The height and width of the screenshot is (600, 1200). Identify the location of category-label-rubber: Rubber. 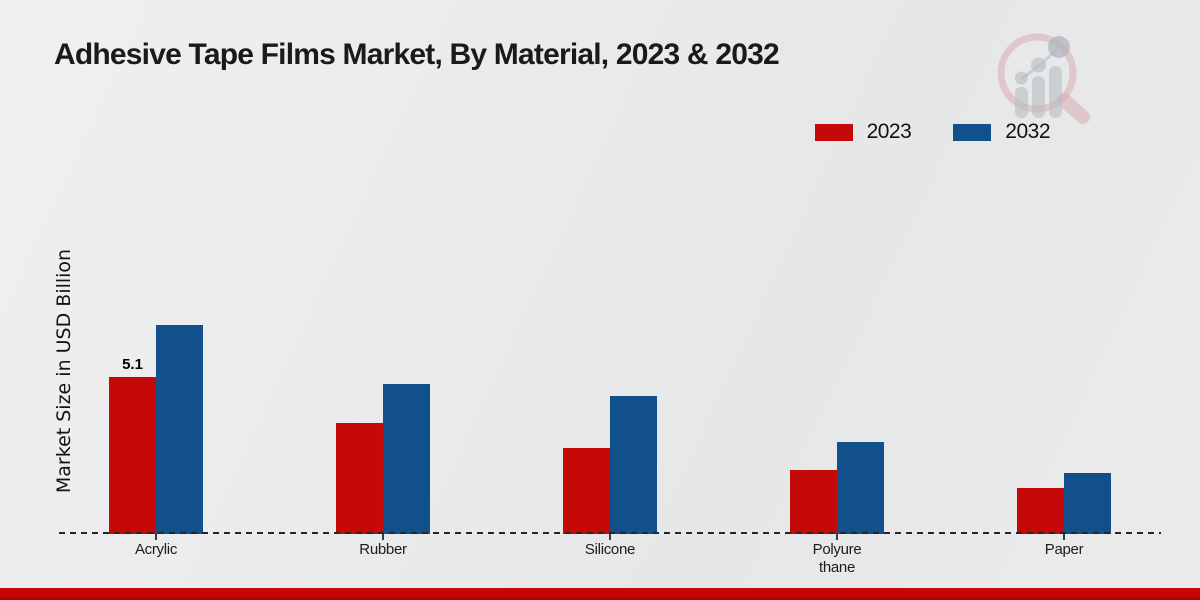
(383, 549).